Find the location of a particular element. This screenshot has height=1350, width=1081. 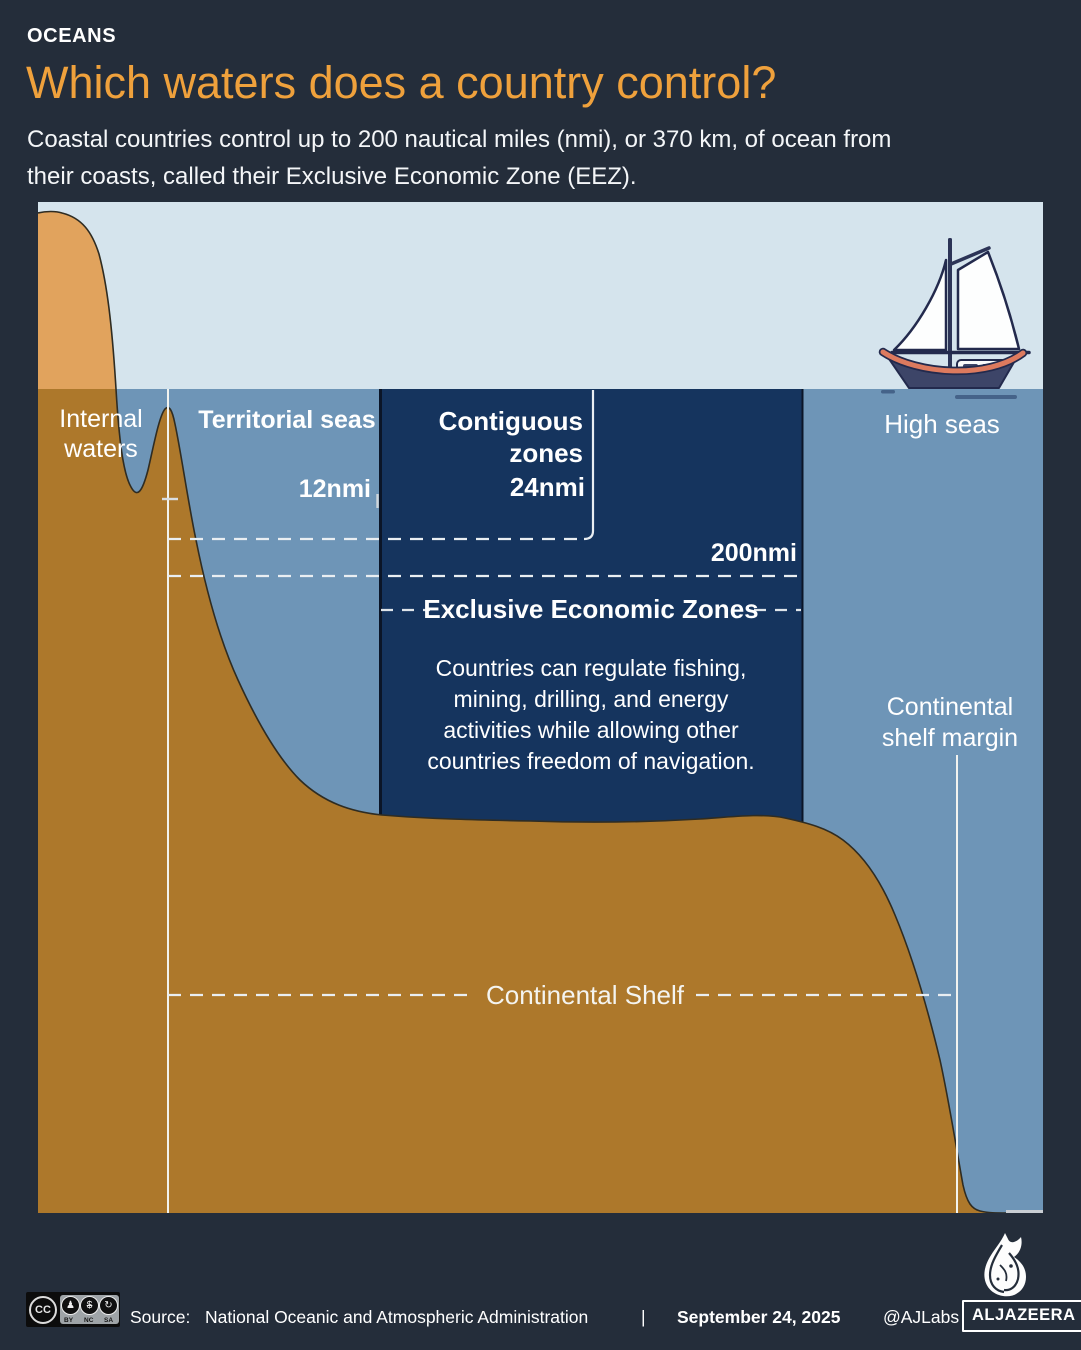

label-12nmi: 12nmi is located at coordinates (334, 489).